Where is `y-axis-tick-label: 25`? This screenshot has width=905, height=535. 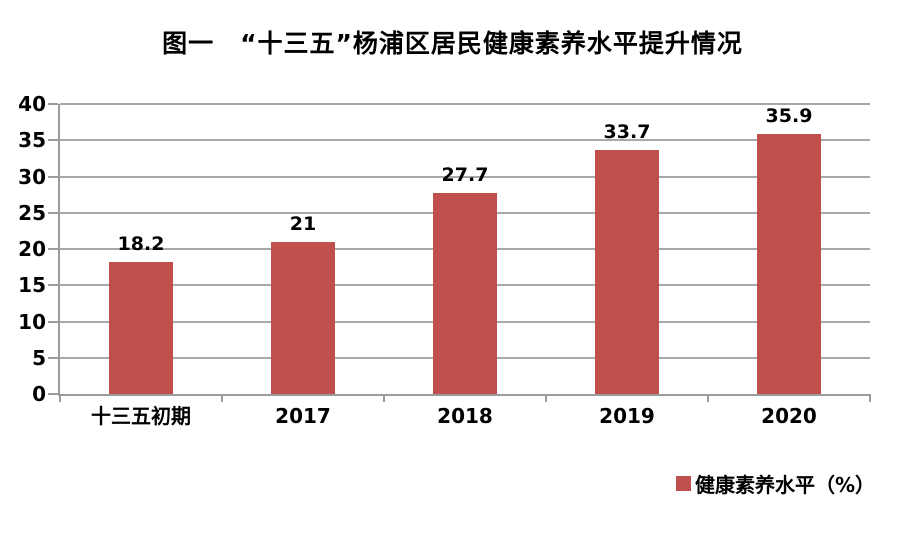
y-axis-tick-label: 25 is located at coordinates (32, 212).